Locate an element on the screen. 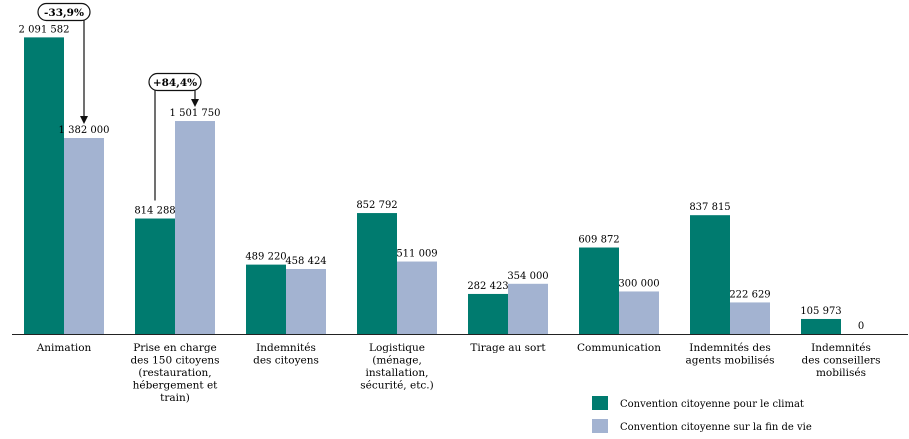 The image size is (909, 439). category-label-1-line-0: Prise en charge is located at coordinates (175, 348).